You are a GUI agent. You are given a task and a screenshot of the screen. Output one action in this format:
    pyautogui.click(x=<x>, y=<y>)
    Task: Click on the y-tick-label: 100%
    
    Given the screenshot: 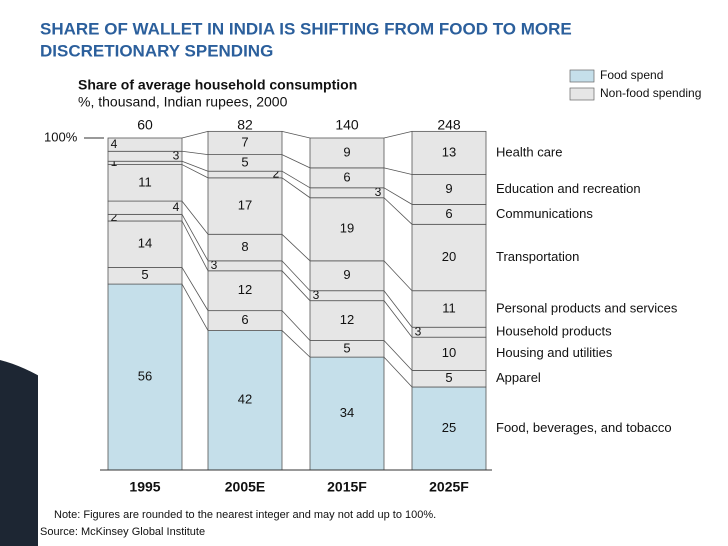 What is the action you would take?
    pyautogui.click(x=61, y=136)
    